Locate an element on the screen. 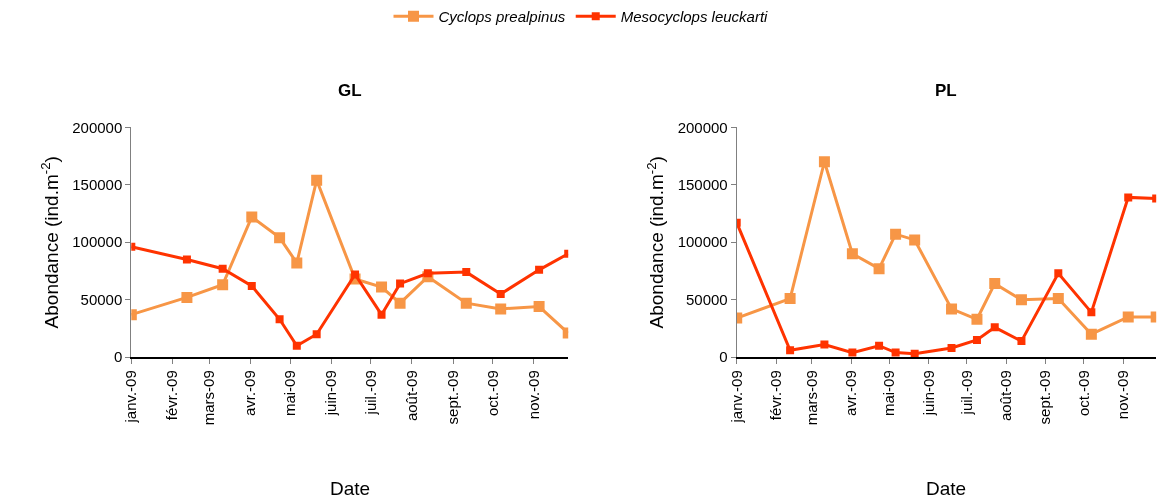 The width and height of the screenshot is (1162, 501). chart-title: PL is located at coordinates (946, 90).